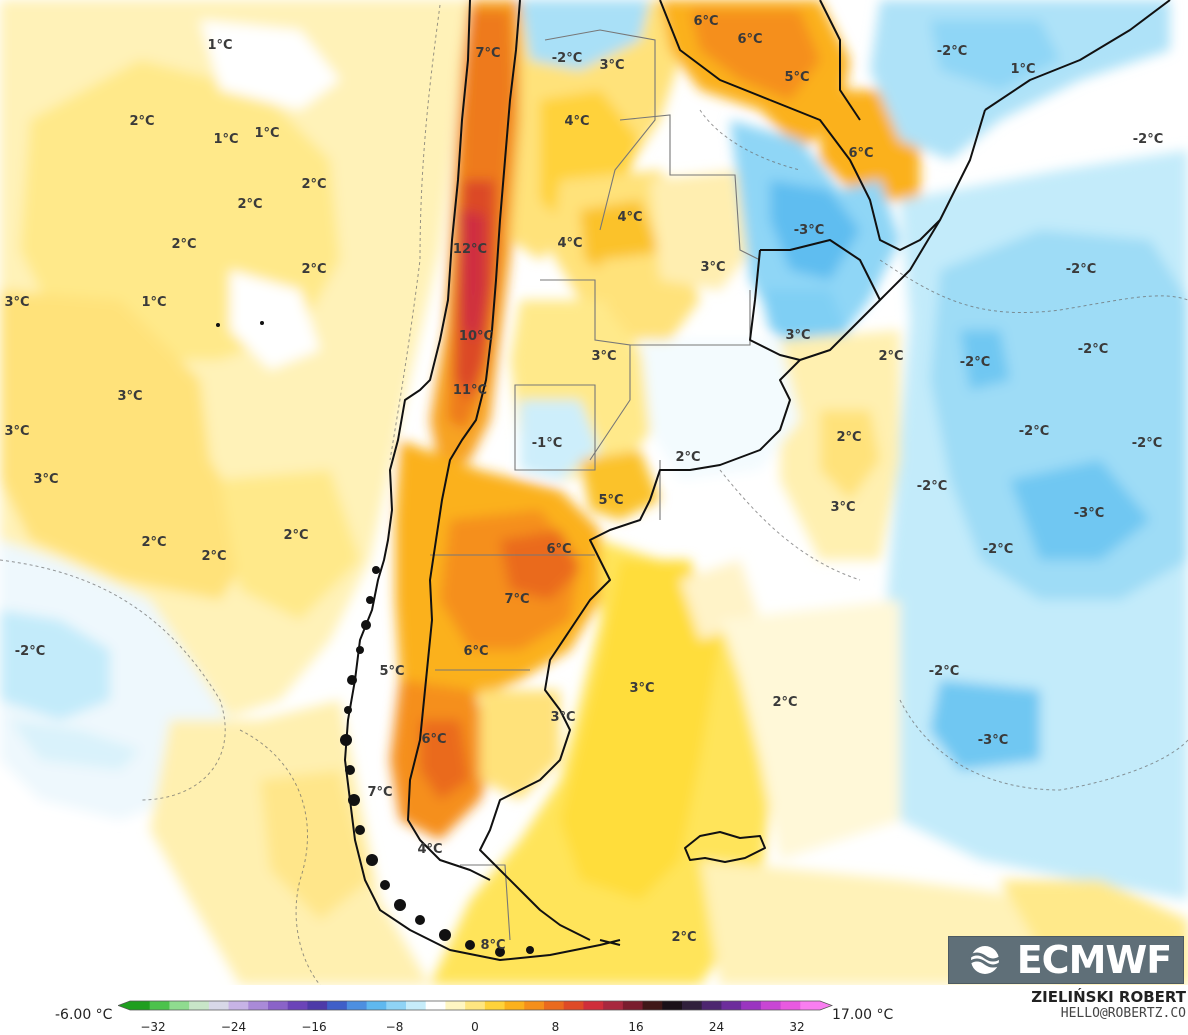 The width and height of the screenshot is (1188, 1035). What do you see at coordinates (391, 671) in the screenshot?
I see `temperature-label: 5°C` at bounding box center [391, 671].